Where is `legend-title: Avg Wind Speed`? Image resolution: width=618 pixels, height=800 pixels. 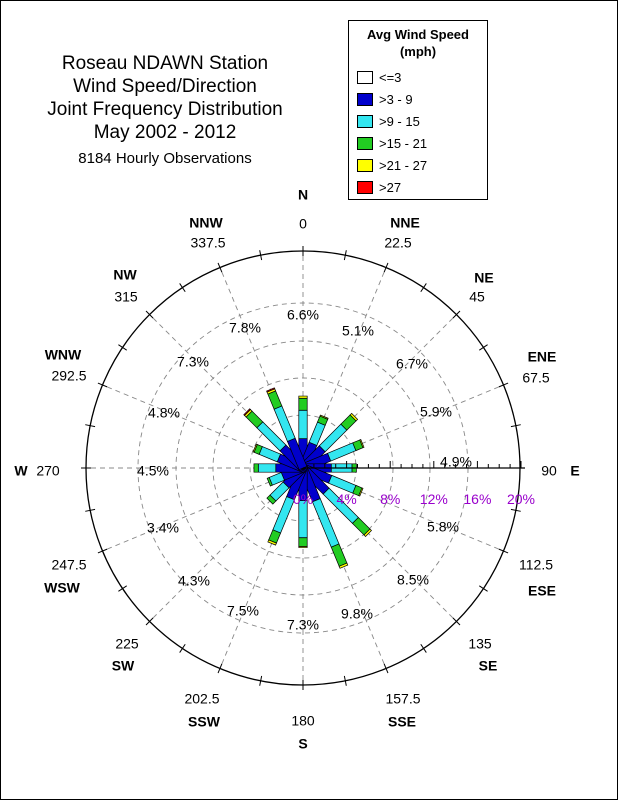 legend-title: Avg Wind Speed is located at coordinates (418, 34).